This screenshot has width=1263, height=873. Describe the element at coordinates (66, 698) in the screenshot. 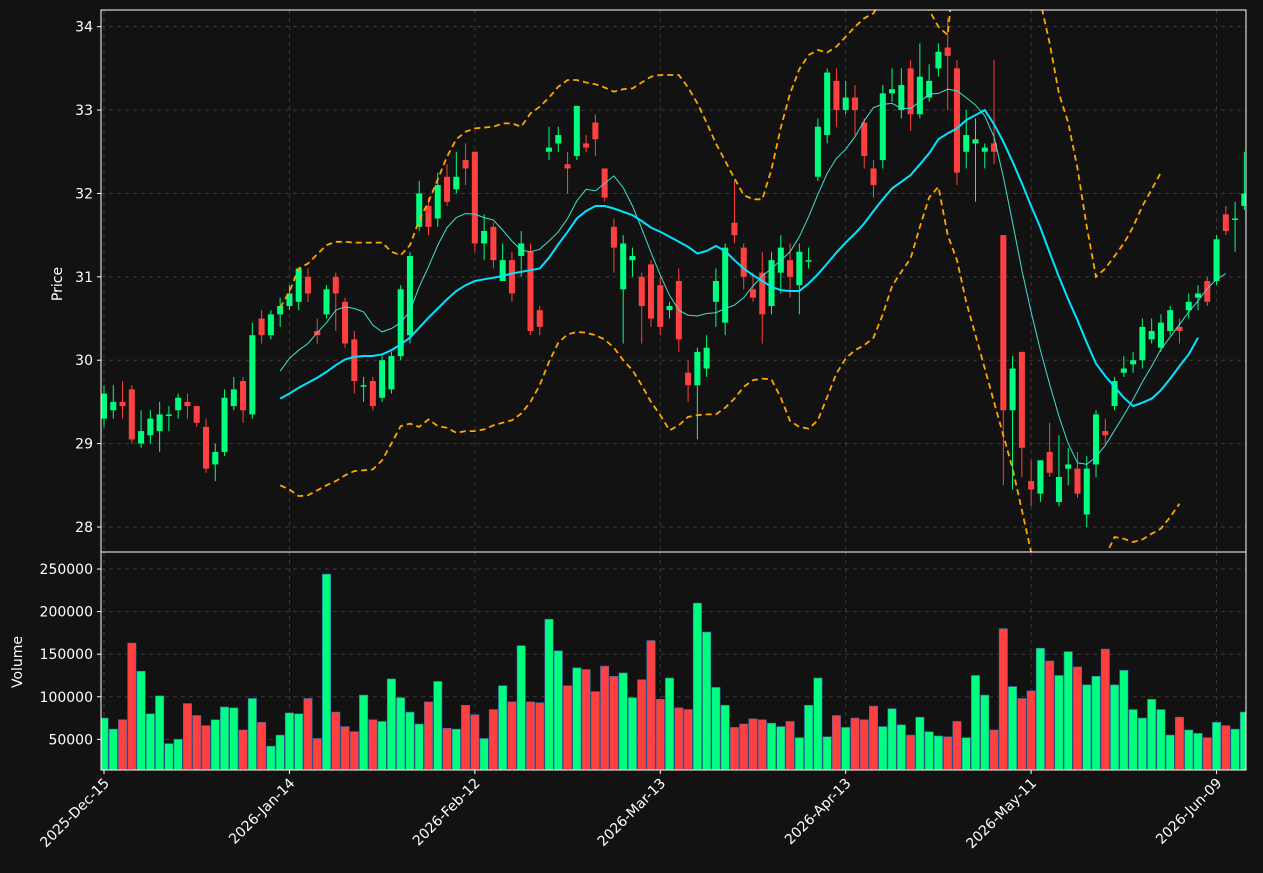

I see `volume-tick-label: 100000` at that location.